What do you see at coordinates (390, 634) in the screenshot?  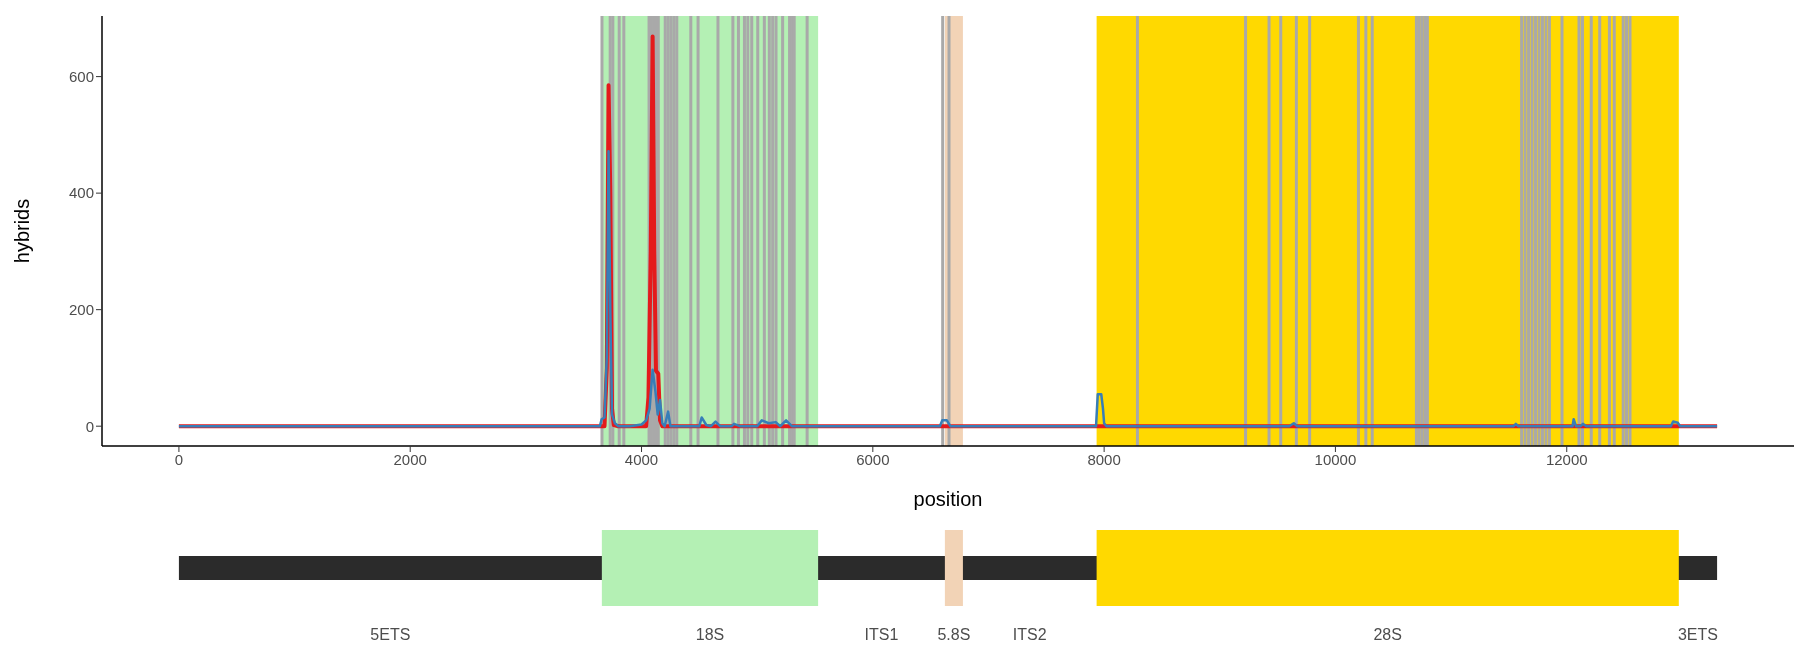 I see `text: 5ETS` at bounding box center [390, 634].